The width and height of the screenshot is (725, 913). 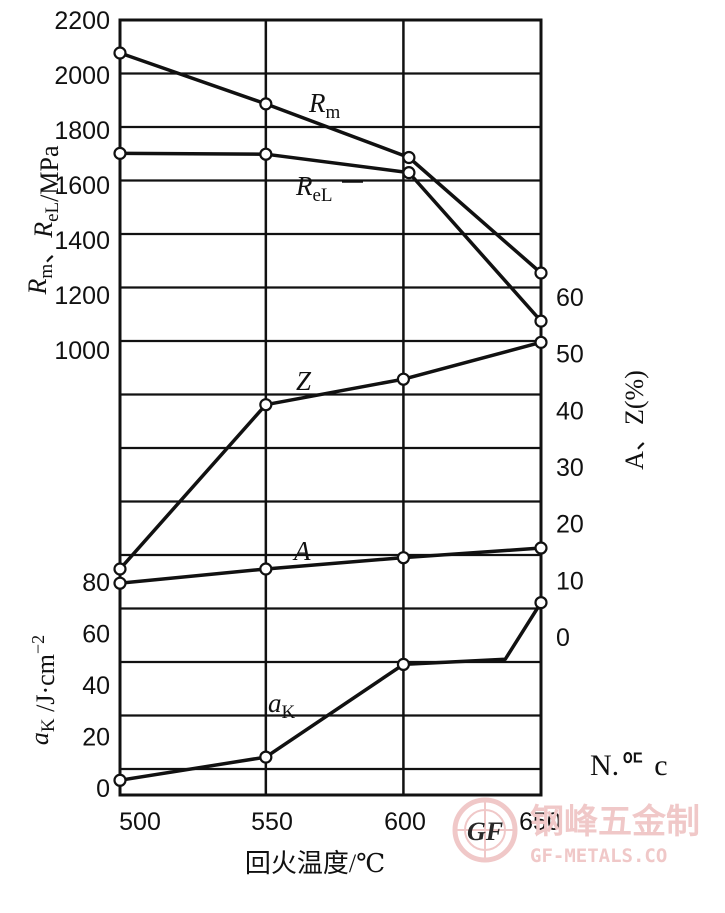 I want to click on series-line-A, so click(x=330, y=565).